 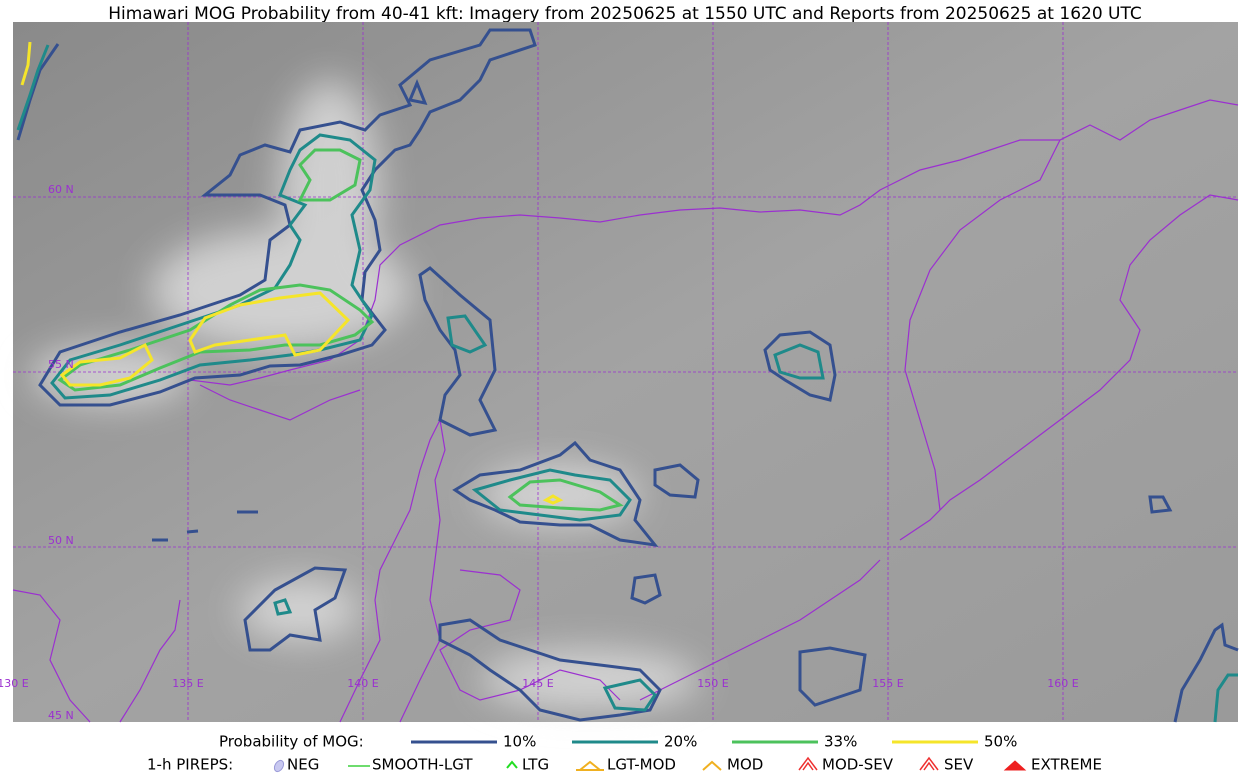 What do you see at coordinates (190, 765) in the screenshot?
I see `legend-title: 1-h PIREPS:` at bounding box center [190, 765].